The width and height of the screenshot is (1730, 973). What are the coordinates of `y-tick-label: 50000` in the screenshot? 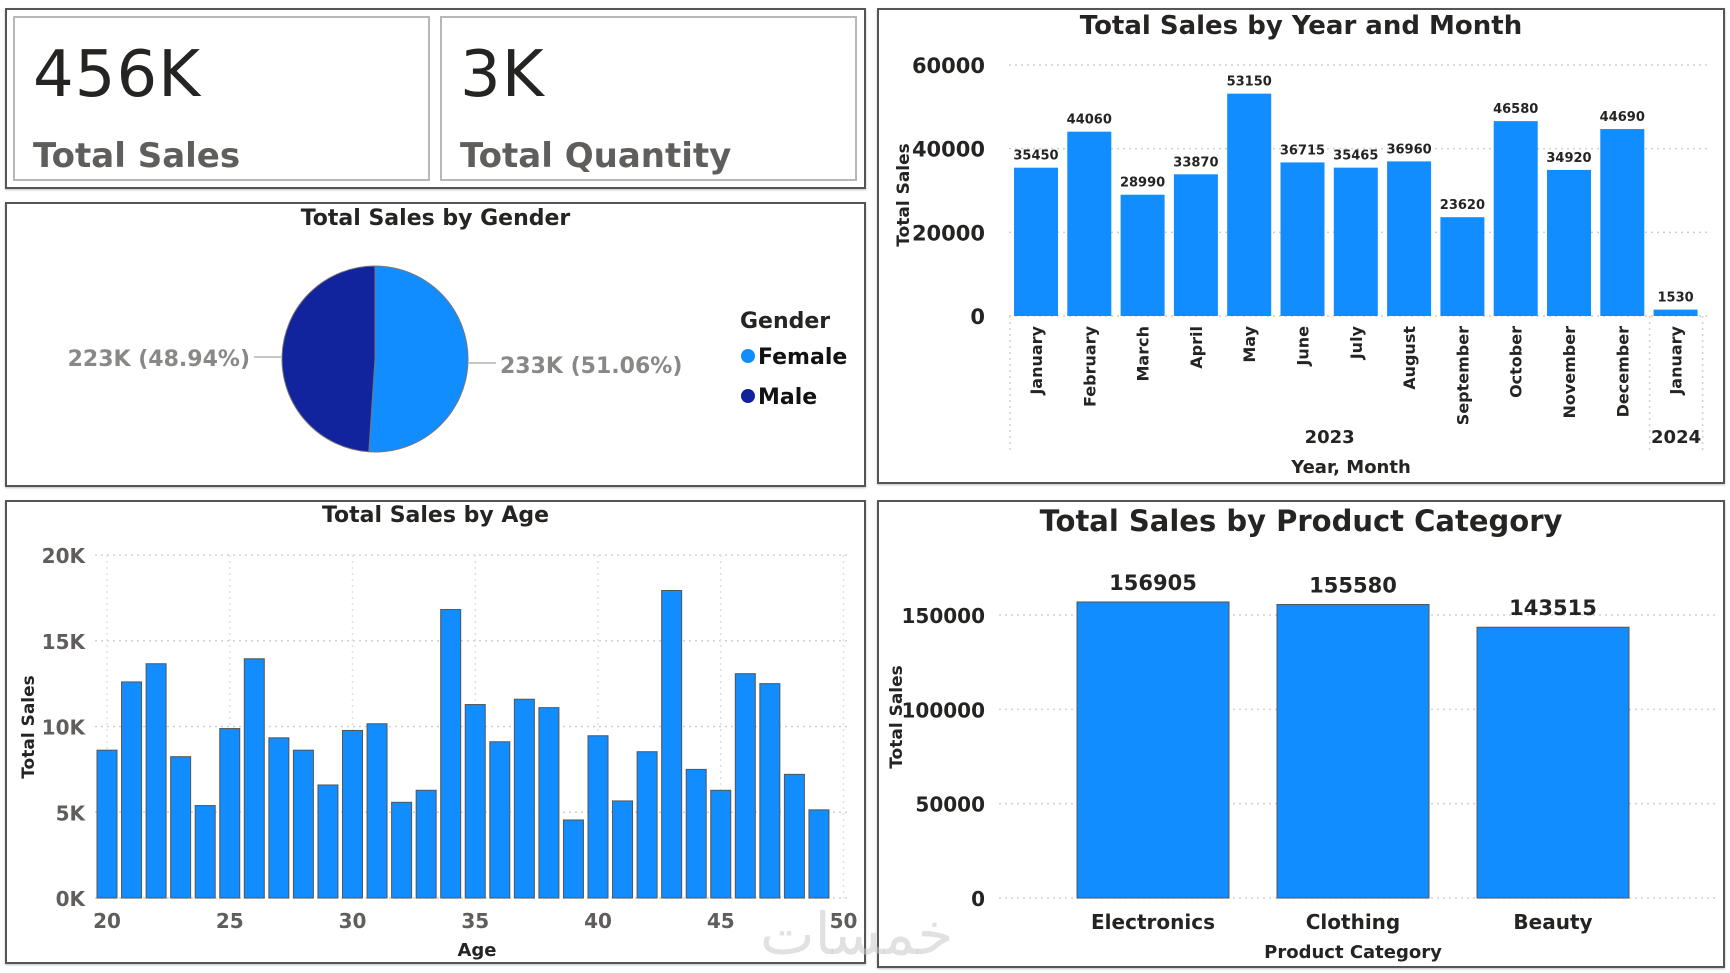 It's located at (950, 805).